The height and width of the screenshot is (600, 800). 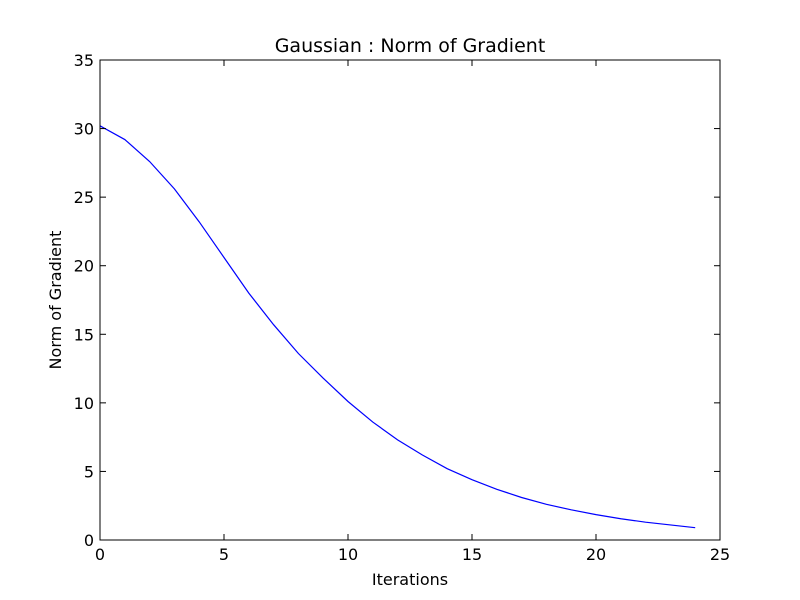 I want to click on y-tick-label: 20, so click(x=84, y=266).